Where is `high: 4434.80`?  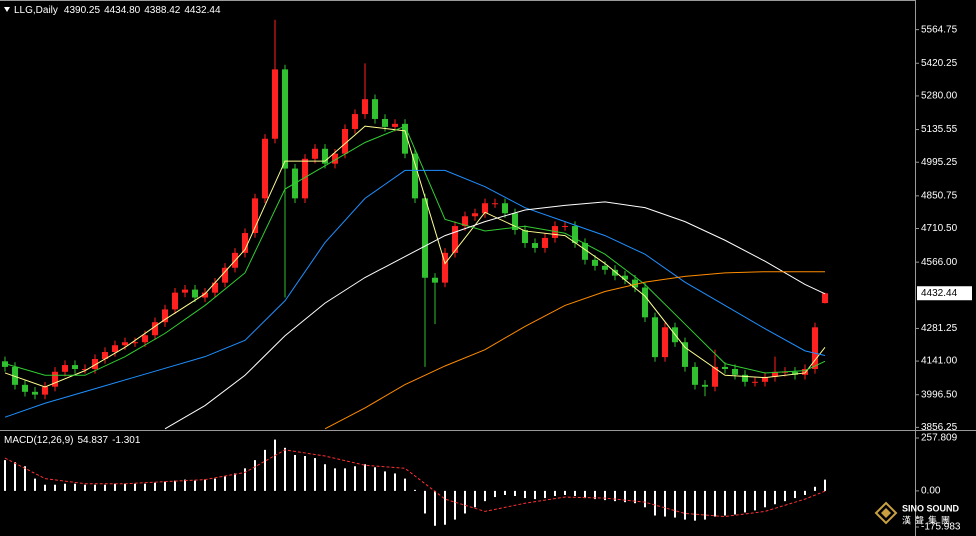
high: 4434.80 is located at coordinates (122, 10).